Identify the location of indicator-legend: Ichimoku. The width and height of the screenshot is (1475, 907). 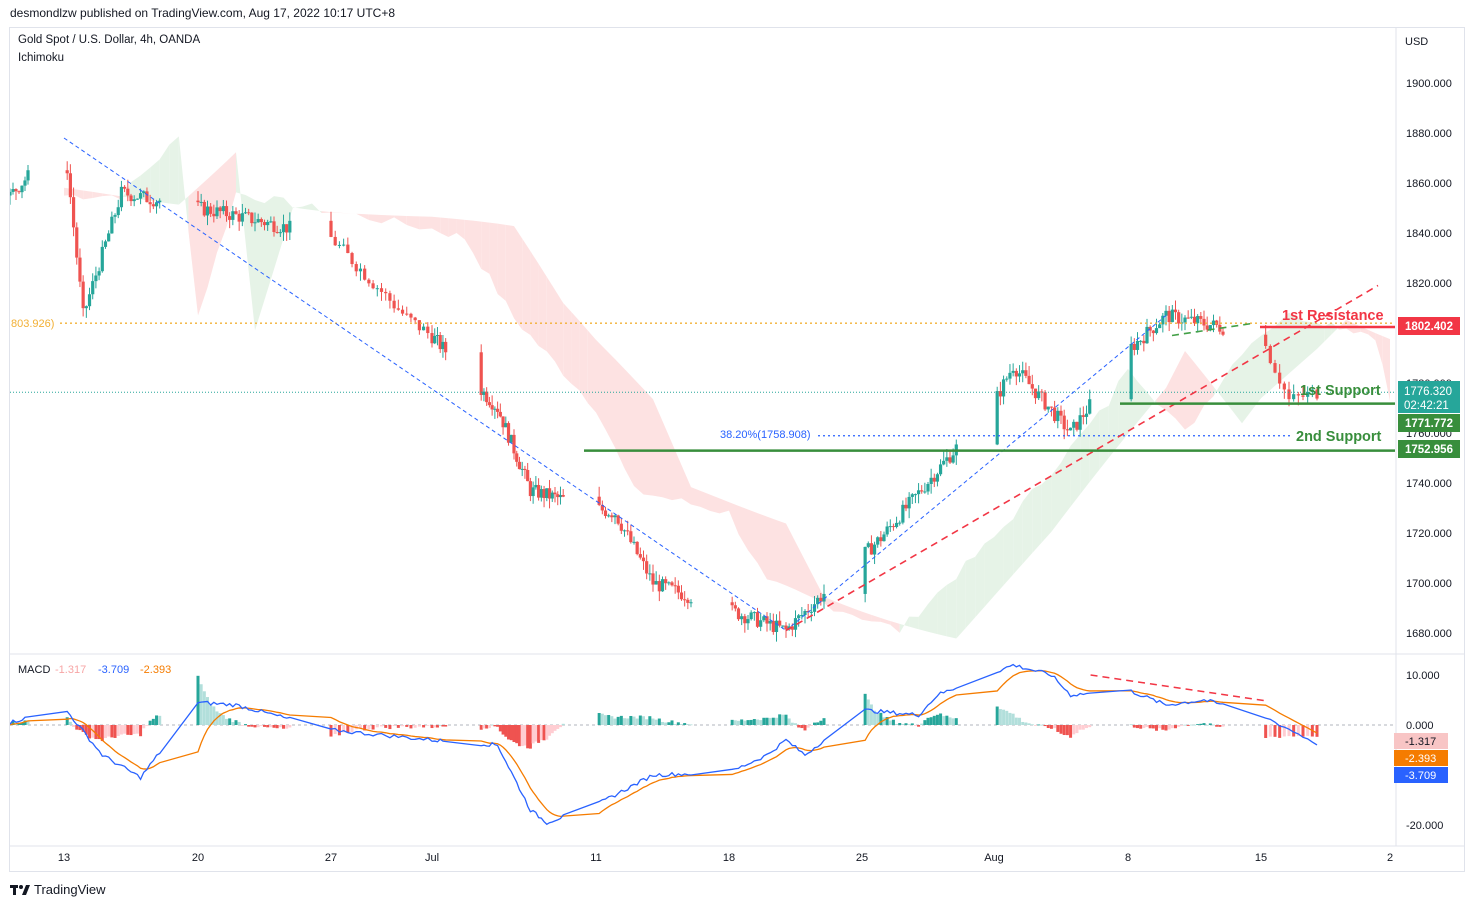
(41, 58).